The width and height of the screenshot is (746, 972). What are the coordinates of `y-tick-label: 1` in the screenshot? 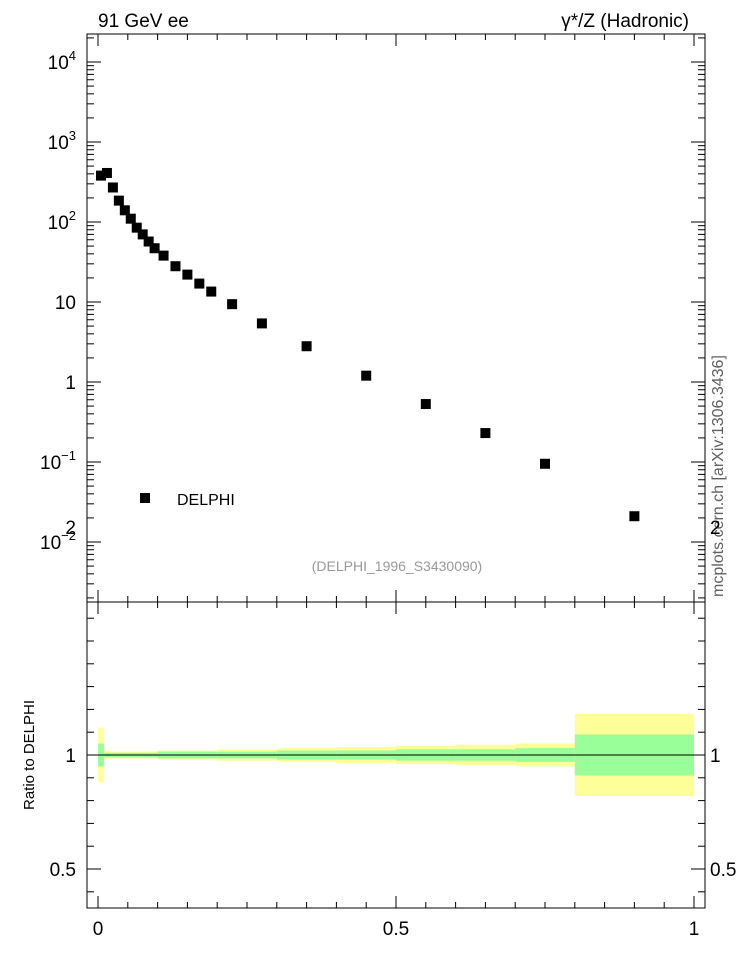 It's located at (70, 383).